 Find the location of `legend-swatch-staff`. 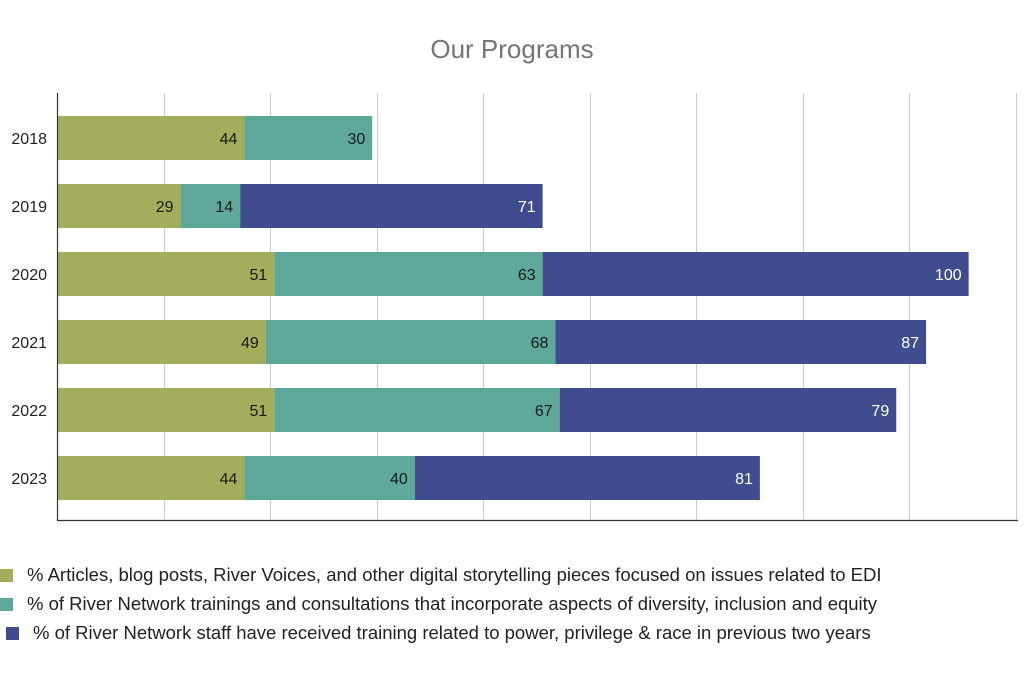

legend-swatch-staff is located at coordinates (12, 633).